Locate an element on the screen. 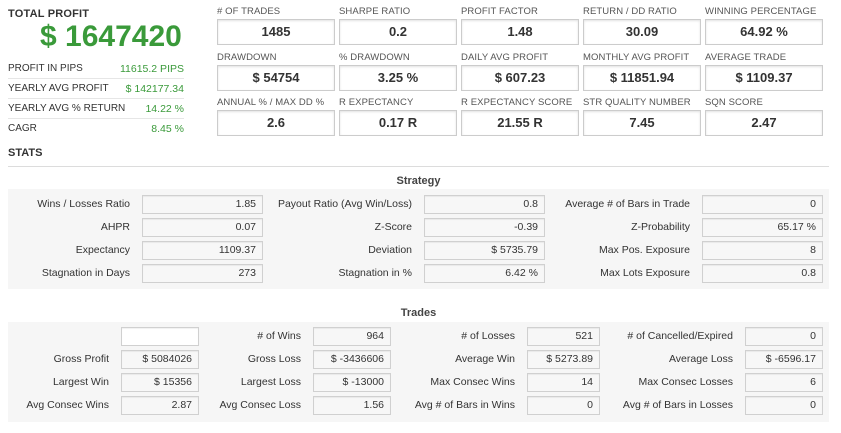 The height and width of the screenshot is (433, 841). kpi-label: # OF TRADES is located at coordinates (249, 11).